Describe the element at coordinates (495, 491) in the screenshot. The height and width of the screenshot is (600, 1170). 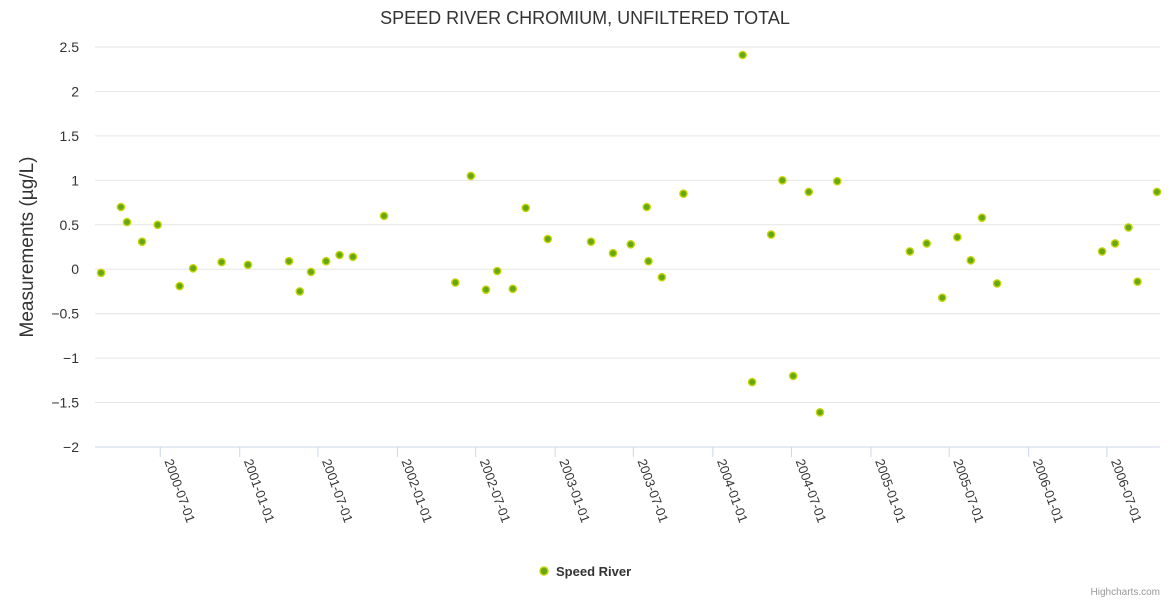
I see `x-tick-label: 2002-07-01` at that location.